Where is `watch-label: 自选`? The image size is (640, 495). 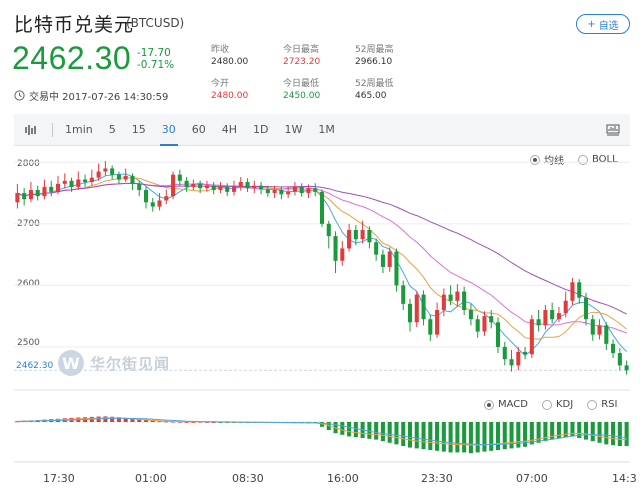 watch-label: 自选 is located at coordinates (608, 26).